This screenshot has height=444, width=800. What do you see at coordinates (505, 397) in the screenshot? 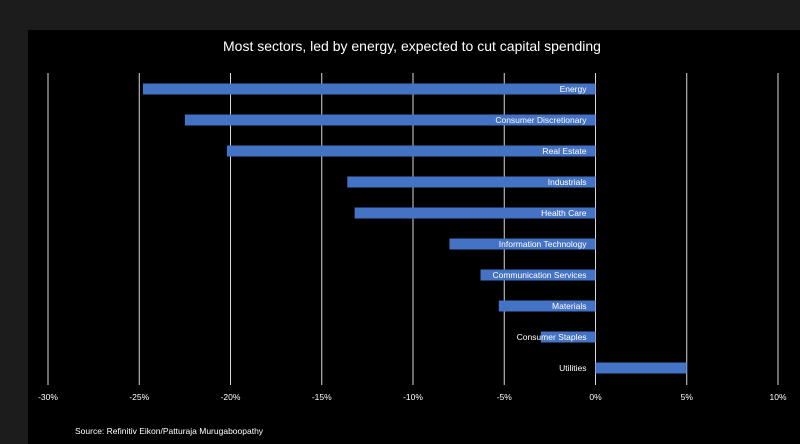
I see `x-tick-label: -5%` at bounding box center [505, 397].